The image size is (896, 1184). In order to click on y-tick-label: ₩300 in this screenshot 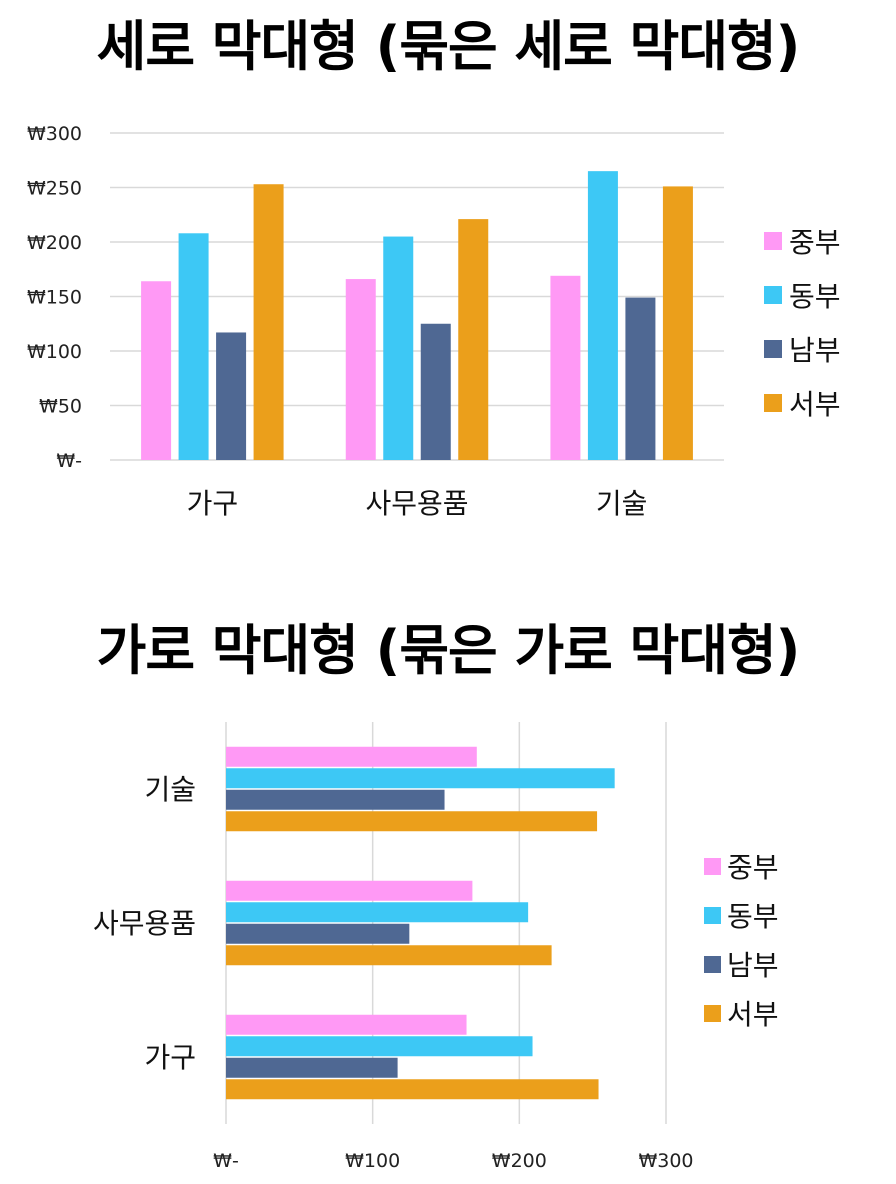, I will do `click(54, 134)`.